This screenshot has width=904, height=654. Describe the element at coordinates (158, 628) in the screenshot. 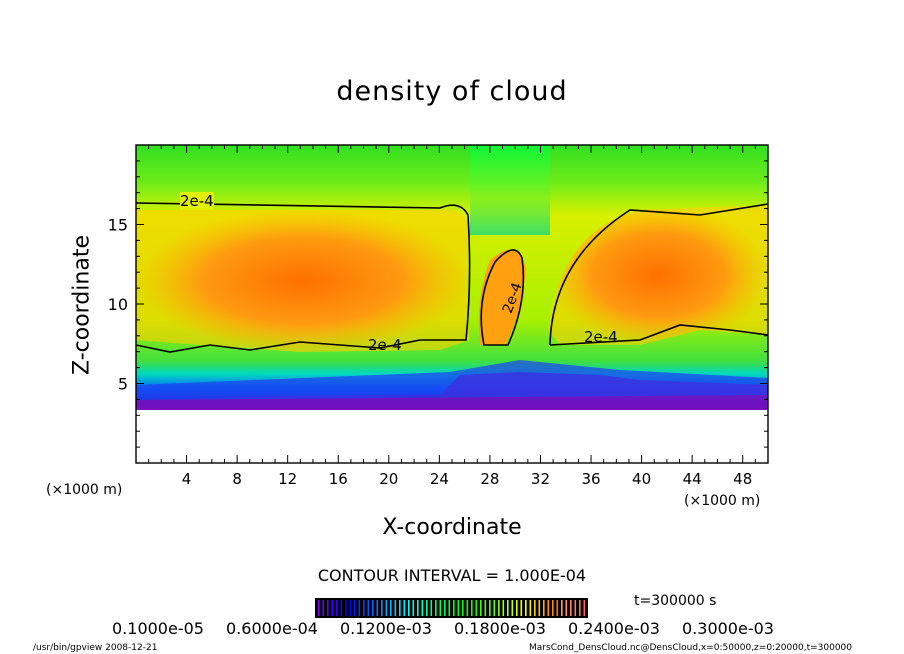

I see `colorbar-label: 0.1000e-05` at that location.